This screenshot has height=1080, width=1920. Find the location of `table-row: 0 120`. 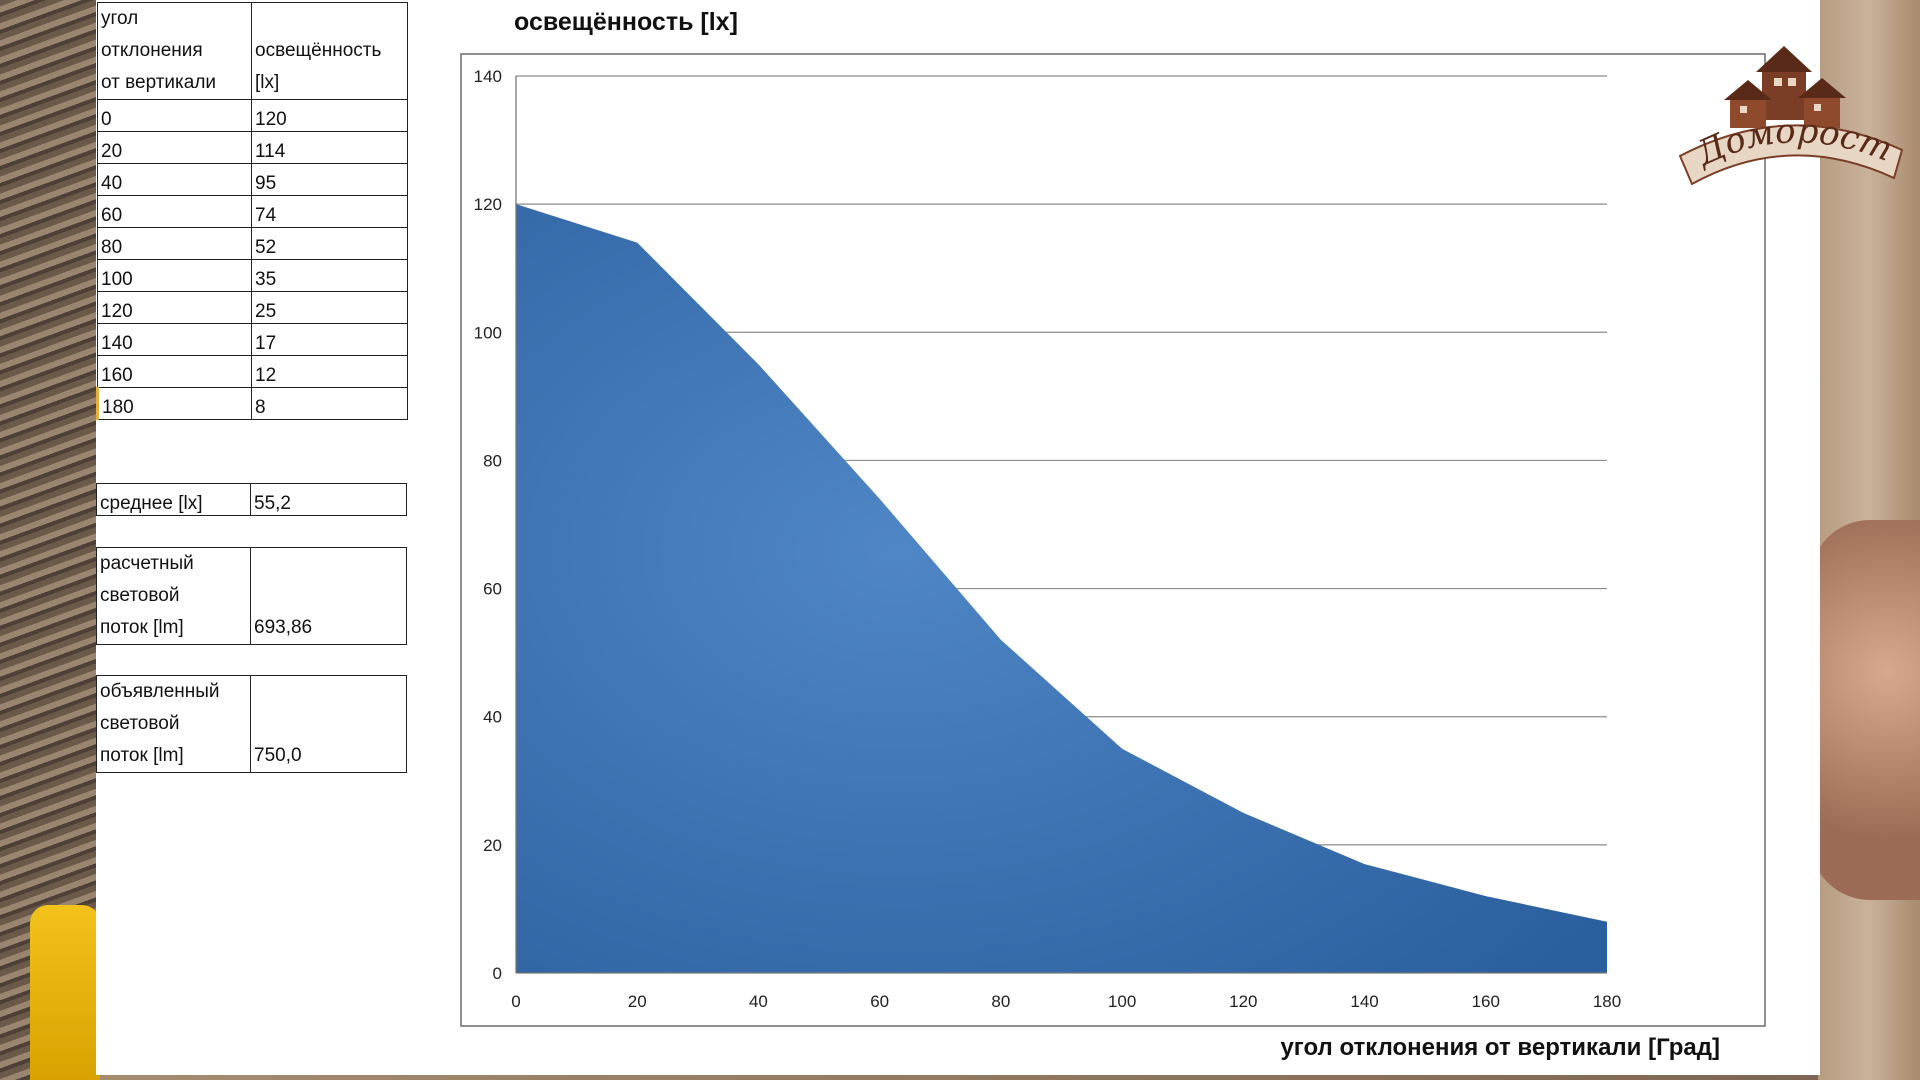

table-row: 0 120 is located at coordinates (252, 115).